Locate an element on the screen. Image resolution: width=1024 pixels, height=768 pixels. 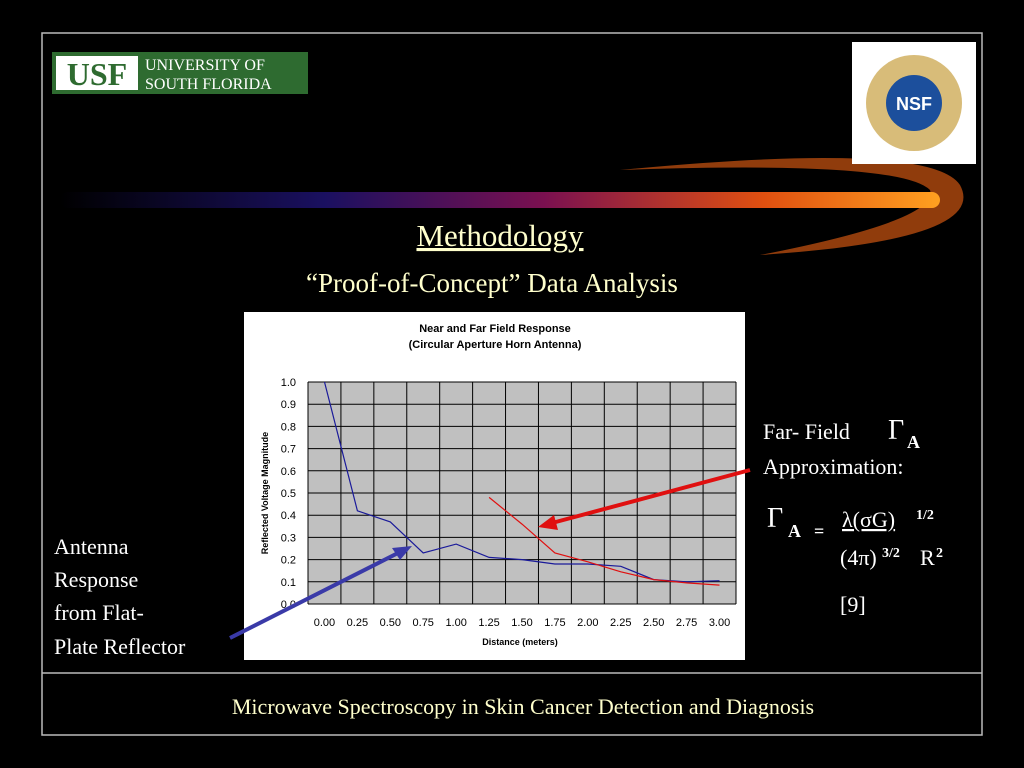
x-tick-label: 2.25 is located at coordinates (620, 623).